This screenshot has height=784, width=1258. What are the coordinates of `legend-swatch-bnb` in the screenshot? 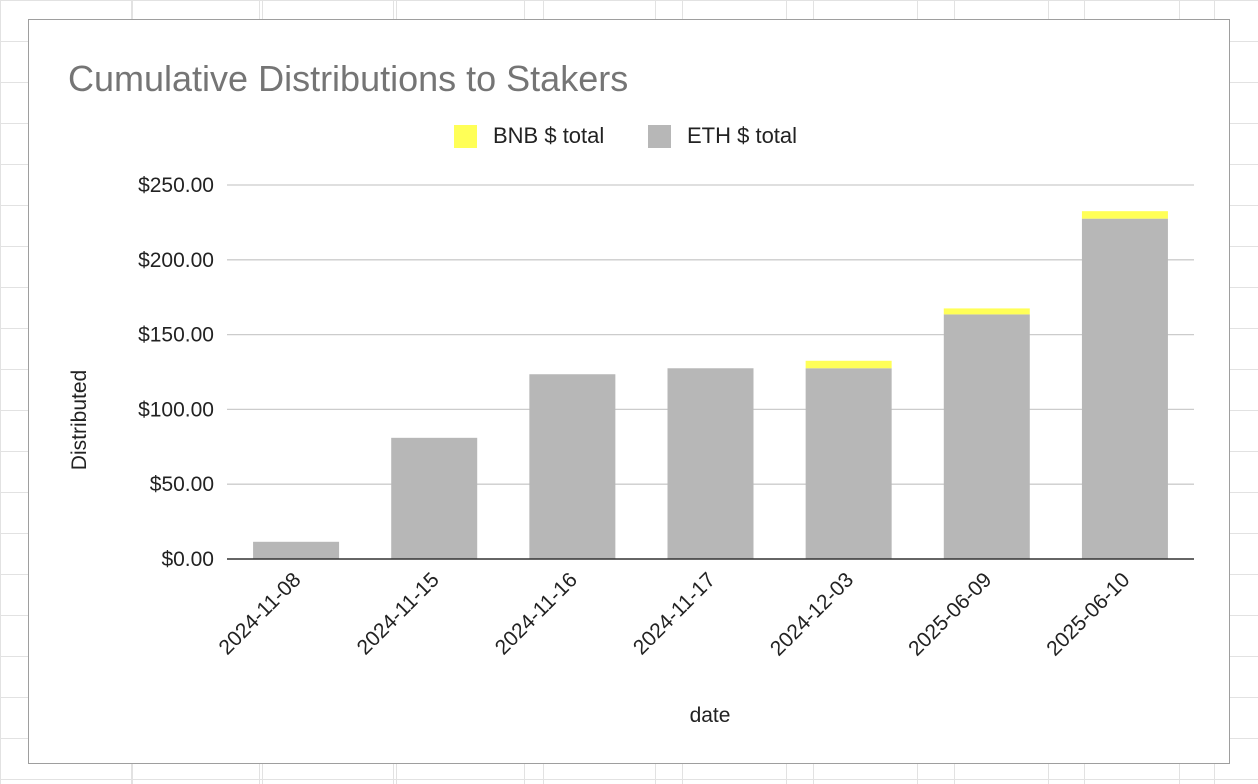 It's located at (465, 136).